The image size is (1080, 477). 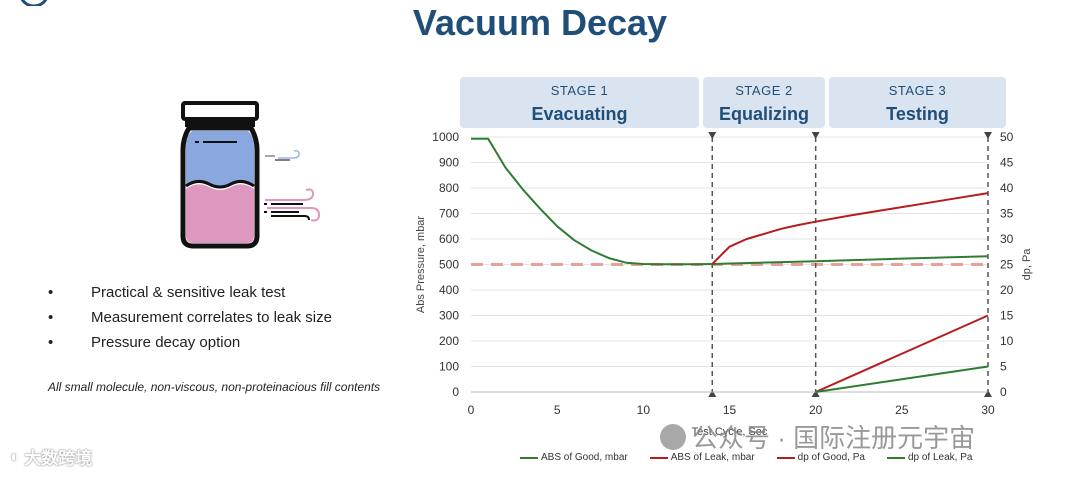 I want to click on y-tick-label: 300, so click(x=449, y=316).